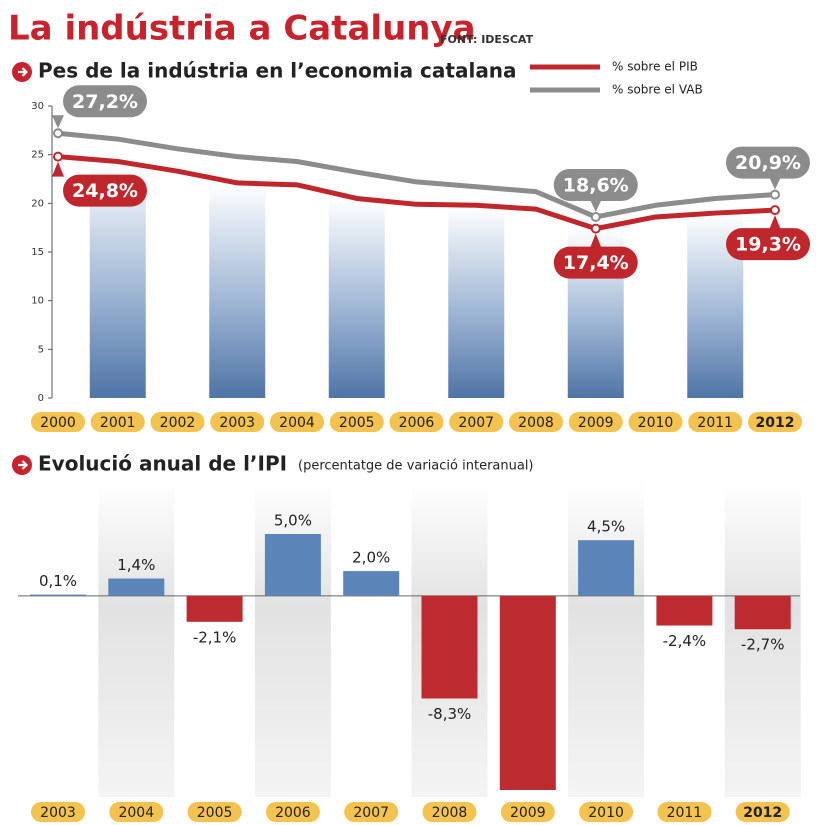 This screenshot has width=817, height=825. I want to click on value-label: 2,0%, so click(371, 558).